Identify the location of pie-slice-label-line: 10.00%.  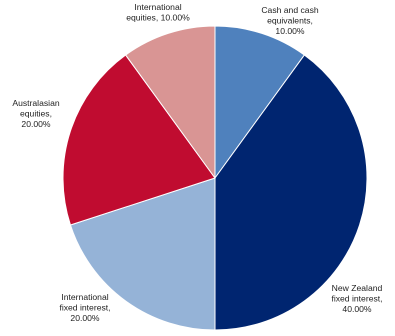
(290, 31).